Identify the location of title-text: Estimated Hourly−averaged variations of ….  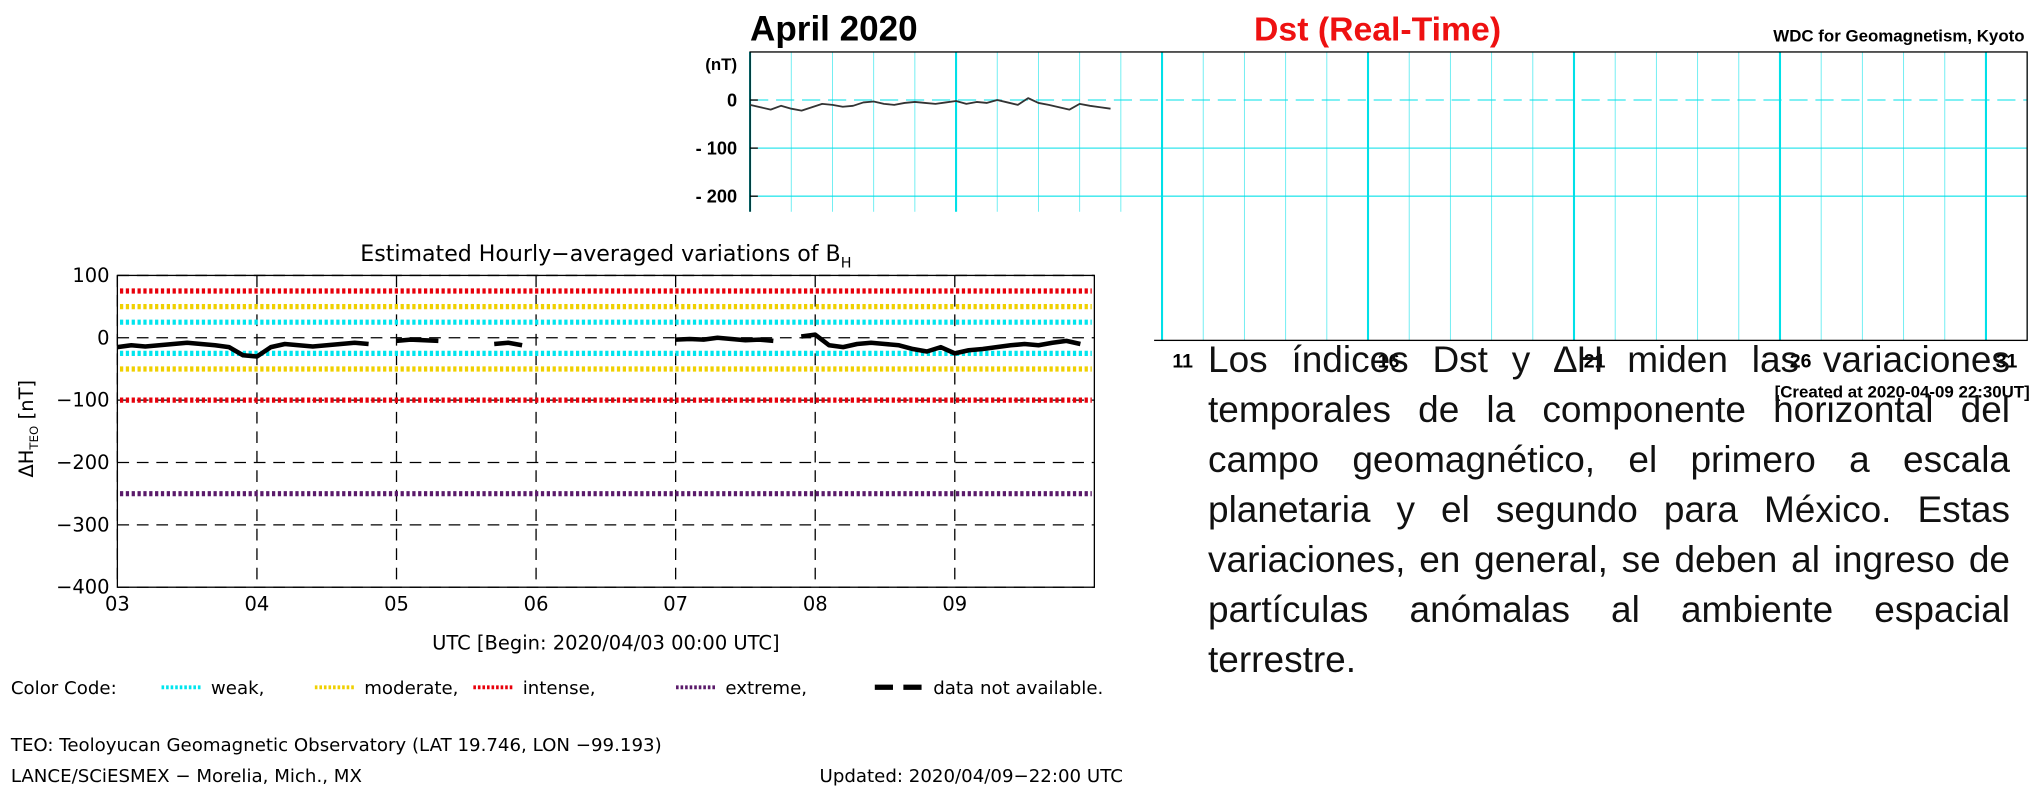
(600, 254).